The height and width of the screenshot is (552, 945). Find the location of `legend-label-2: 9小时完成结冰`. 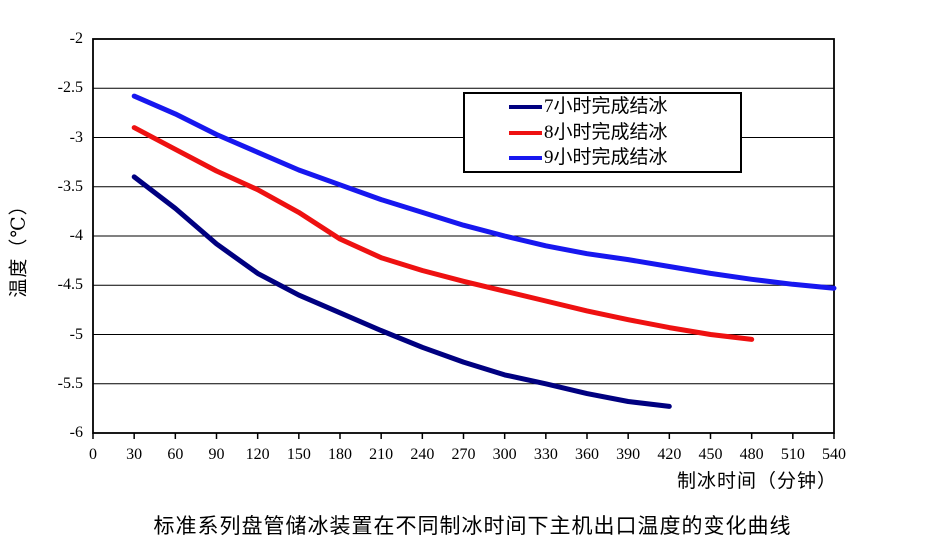

legend-label-2: 9小时完成结冰 is located at coordinates (606, 157).